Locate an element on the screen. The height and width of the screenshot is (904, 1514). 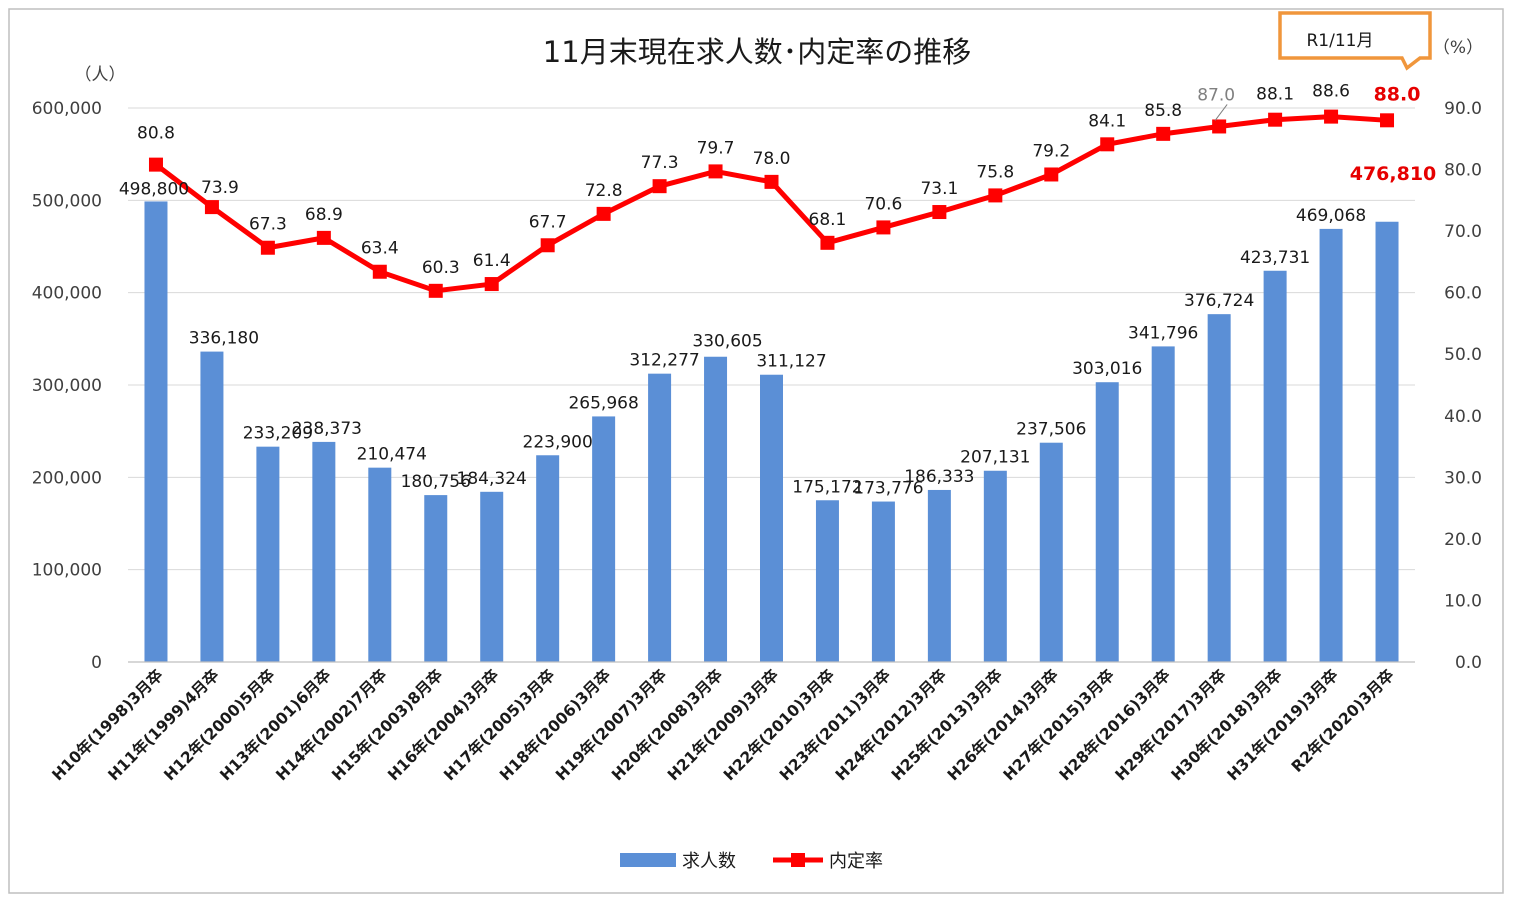
category-label: H30年(2018)3月卒 is located at coordinates (1226, 724).